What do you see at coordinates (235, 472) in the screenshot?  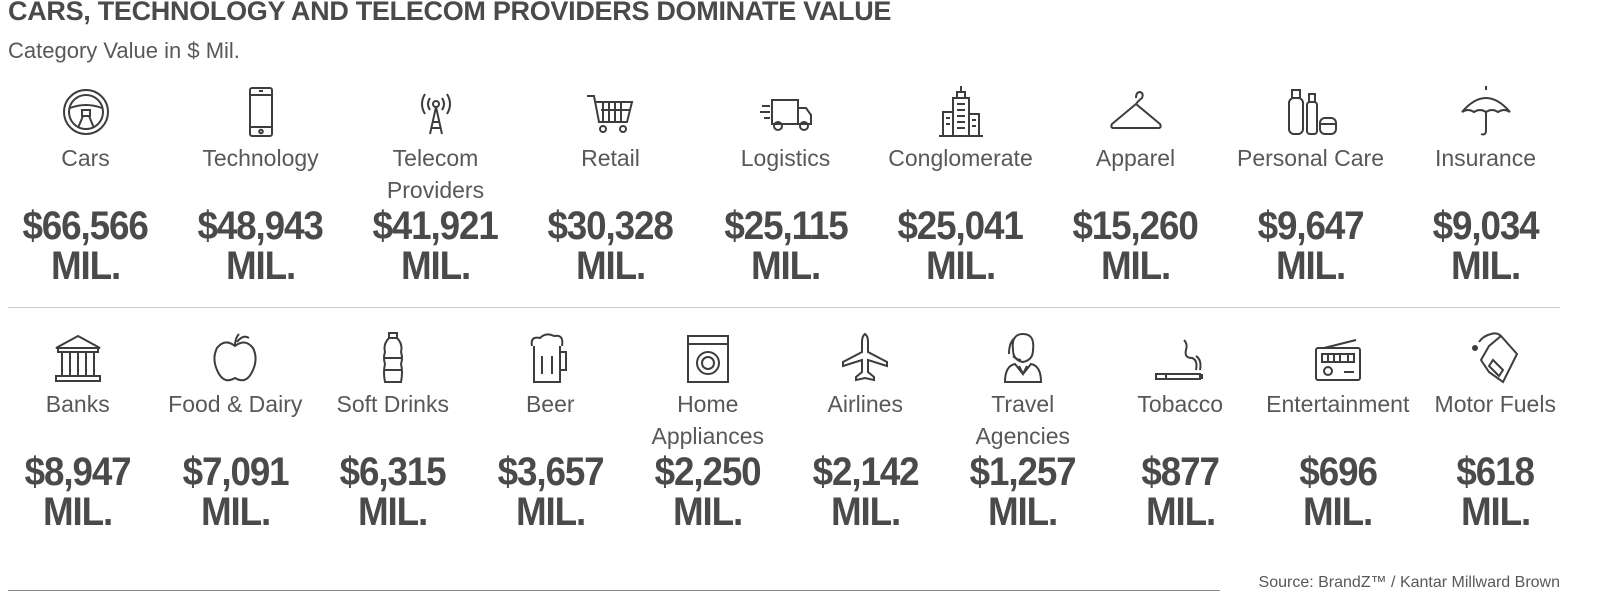 I see `category-value: $7,091` at bounding box center [235, 472].